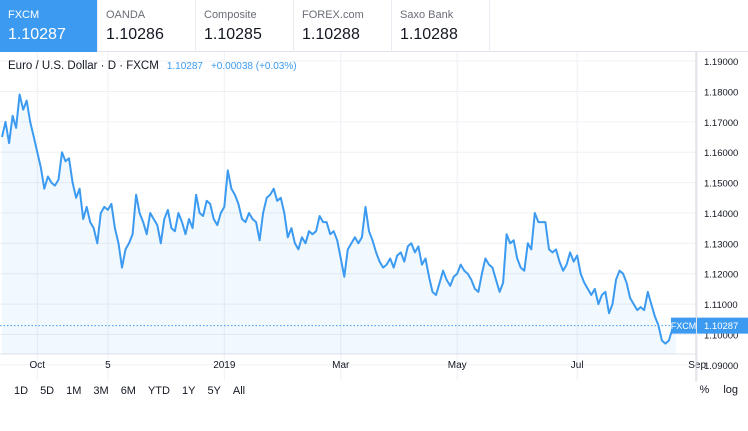  I want to click on price-change: +0.00038 (+0.03%), so click(253, 66).